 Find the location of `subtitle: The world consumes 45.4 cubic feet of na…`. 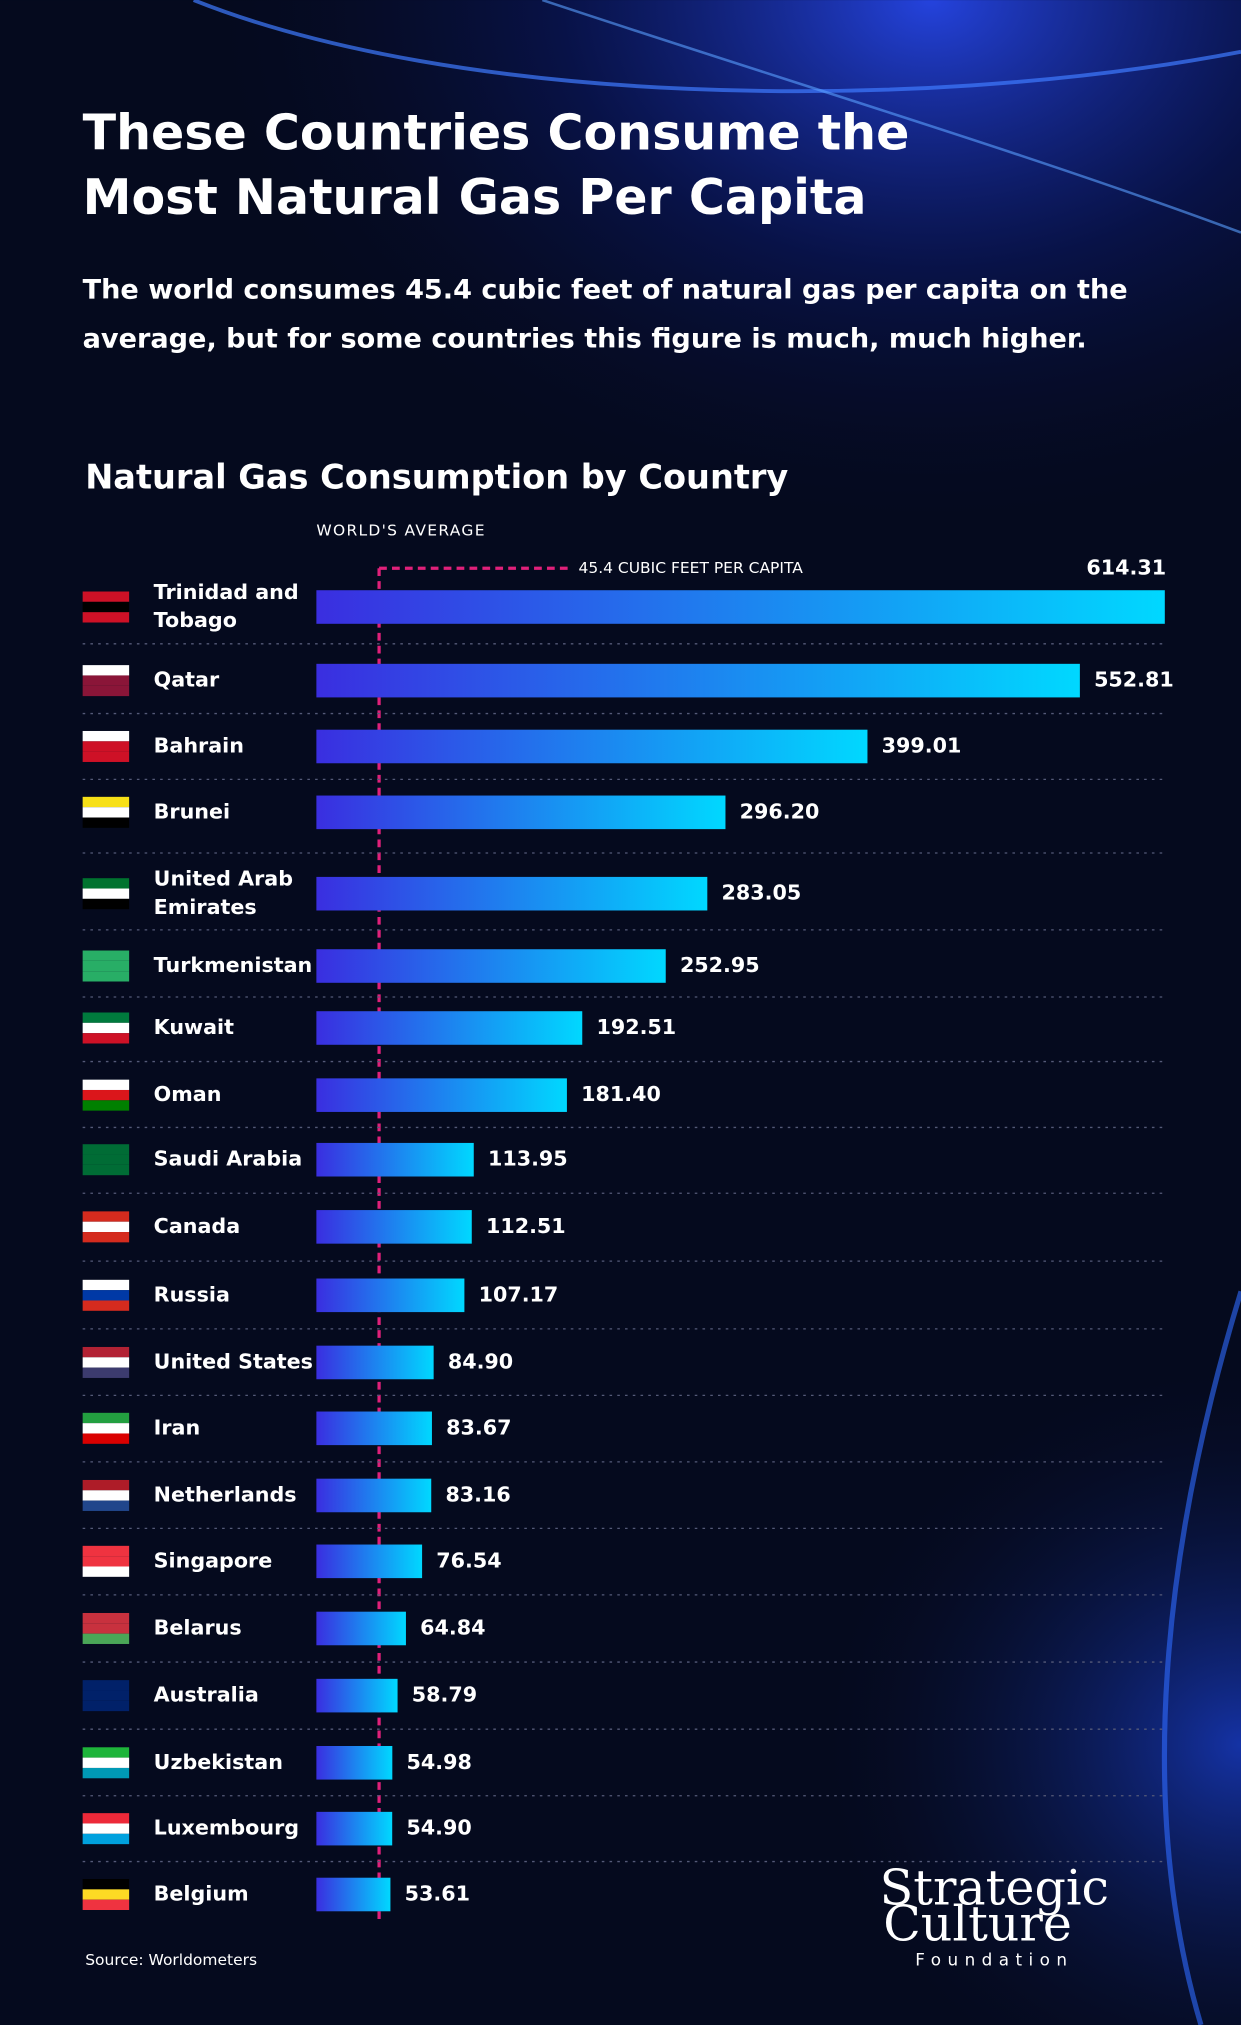

subtitle: The world consumes 45.4 cubic feet of na… is located at coordinates (610, 314).